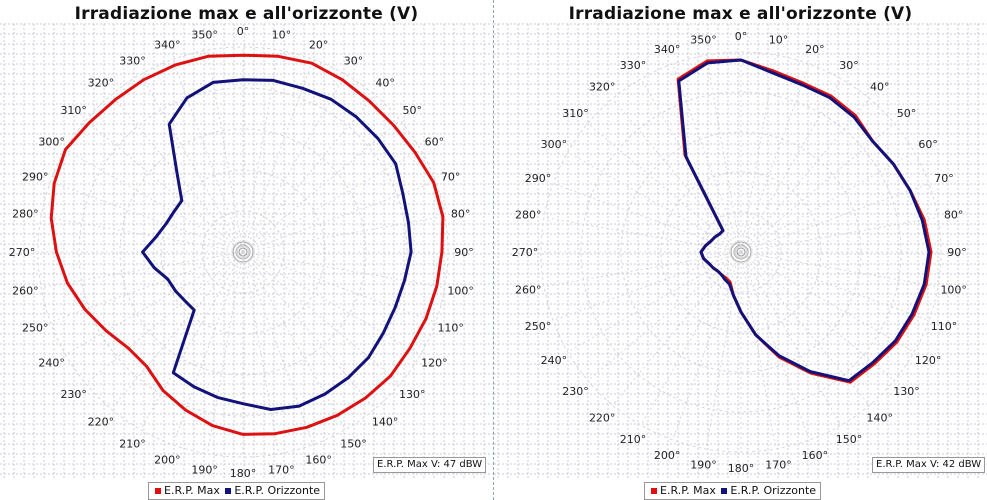 Image resolution: width=987 pixels, height=500 pixels. Describe the element at coordinates (778, 465) in the screenshot. I see `angle-label: 170°` at that location.